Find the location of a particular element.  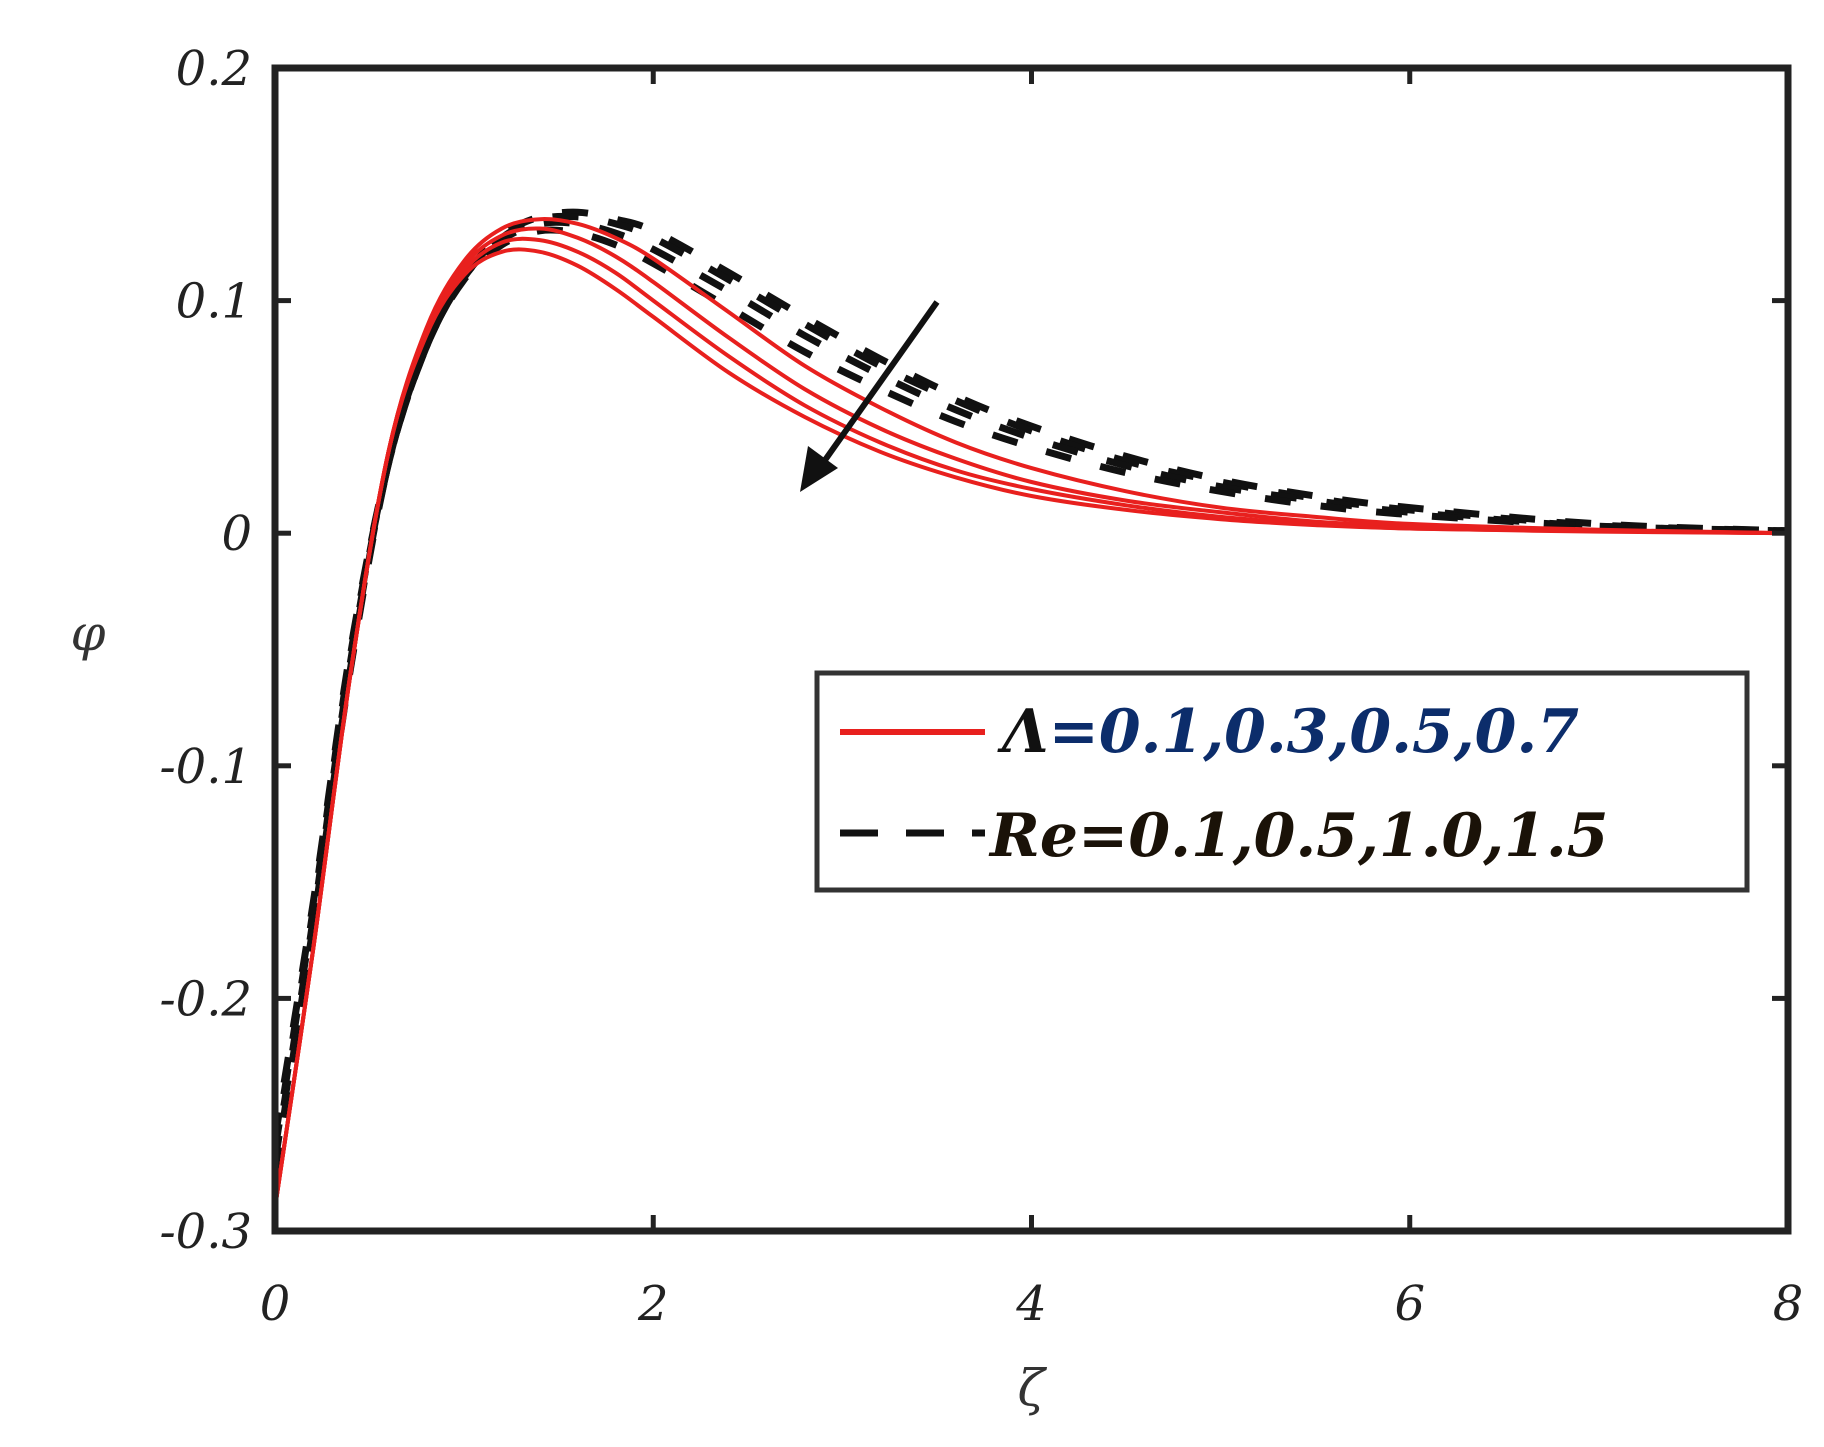

legend: Λ=0.1,0.3,0.5,0.7 Re=0.1,0.5,1.0,1.5 is located at coordinates (1282, 781).